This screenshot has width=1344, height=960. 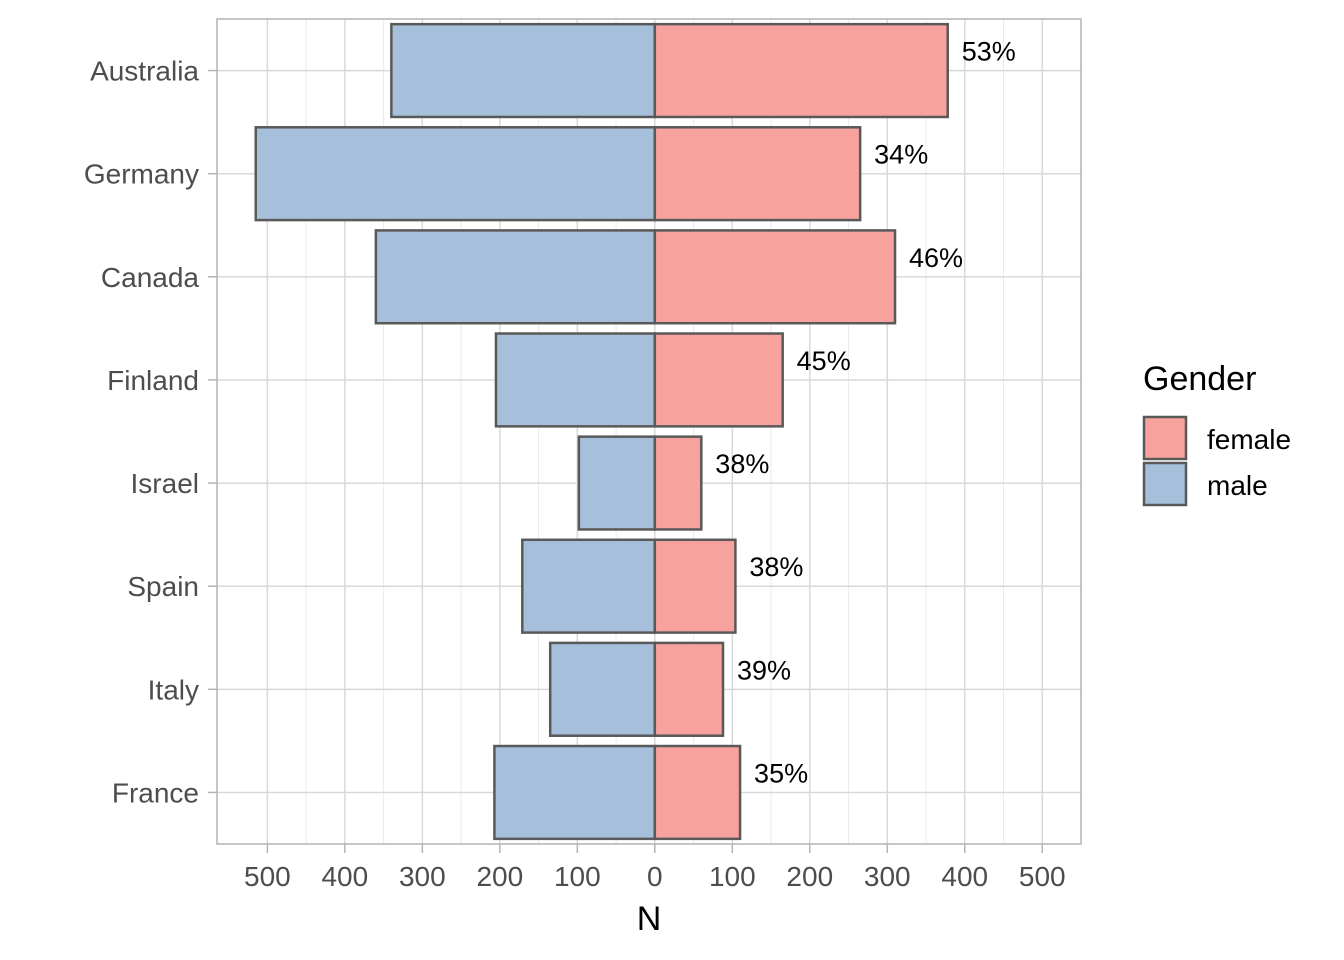 I want to click on bar-female-spain, so click(x=695, y=586).